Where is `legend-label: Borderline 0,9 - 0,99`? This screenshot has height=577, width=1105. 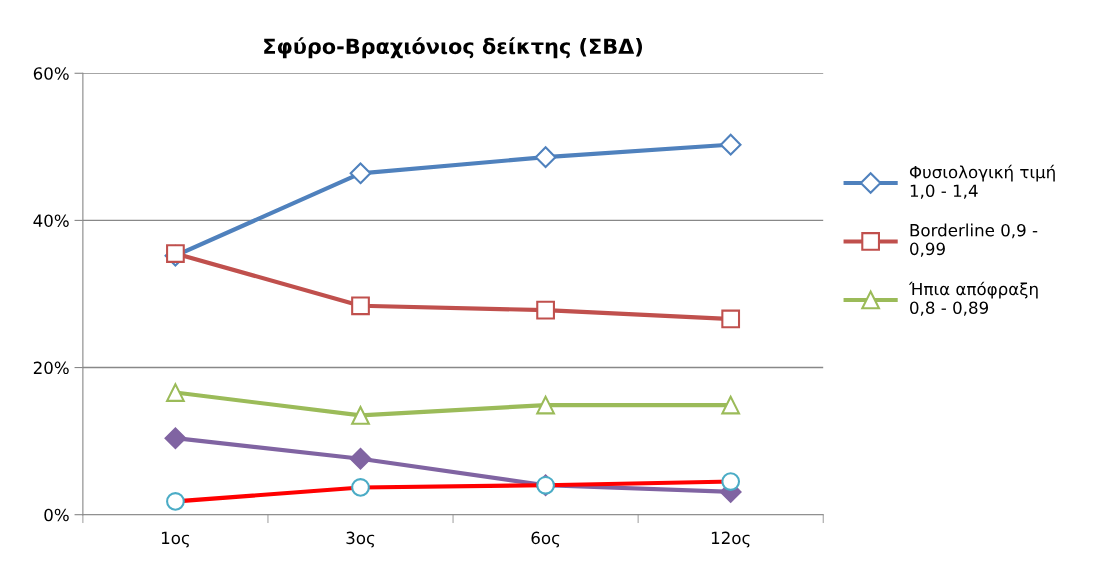
legend-label: Borderline 0,9 - 0,99 is located at coordinates (974, 240).